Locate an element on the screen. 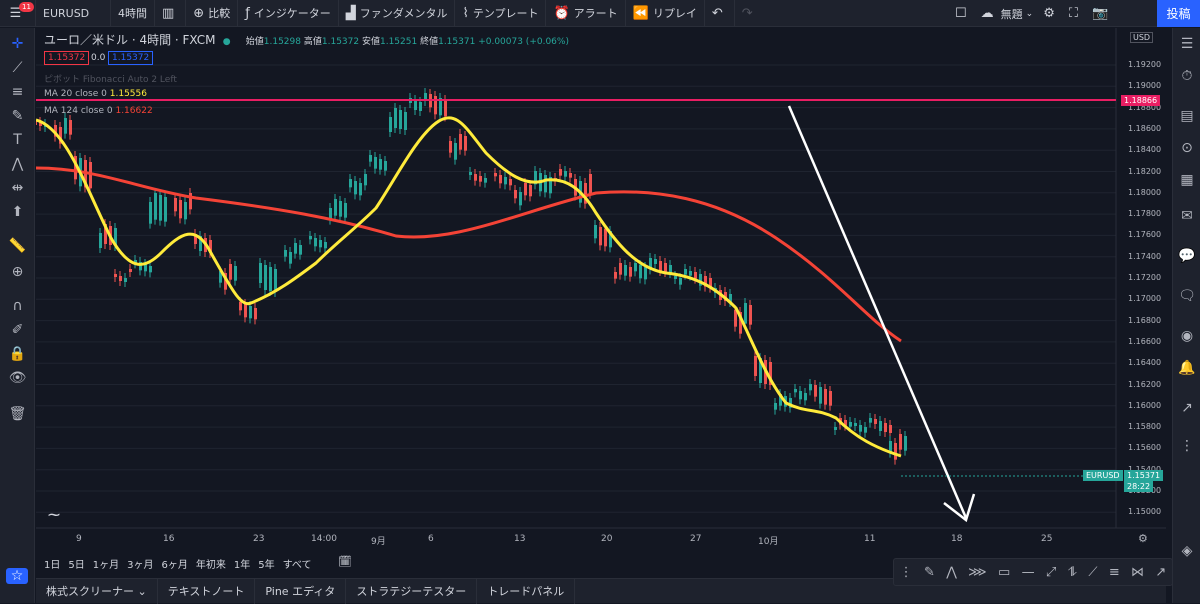 Image resolution: width=1200 pixels, height=604 pixels. star-icon: ☆ is located at coordinates (17, 576).